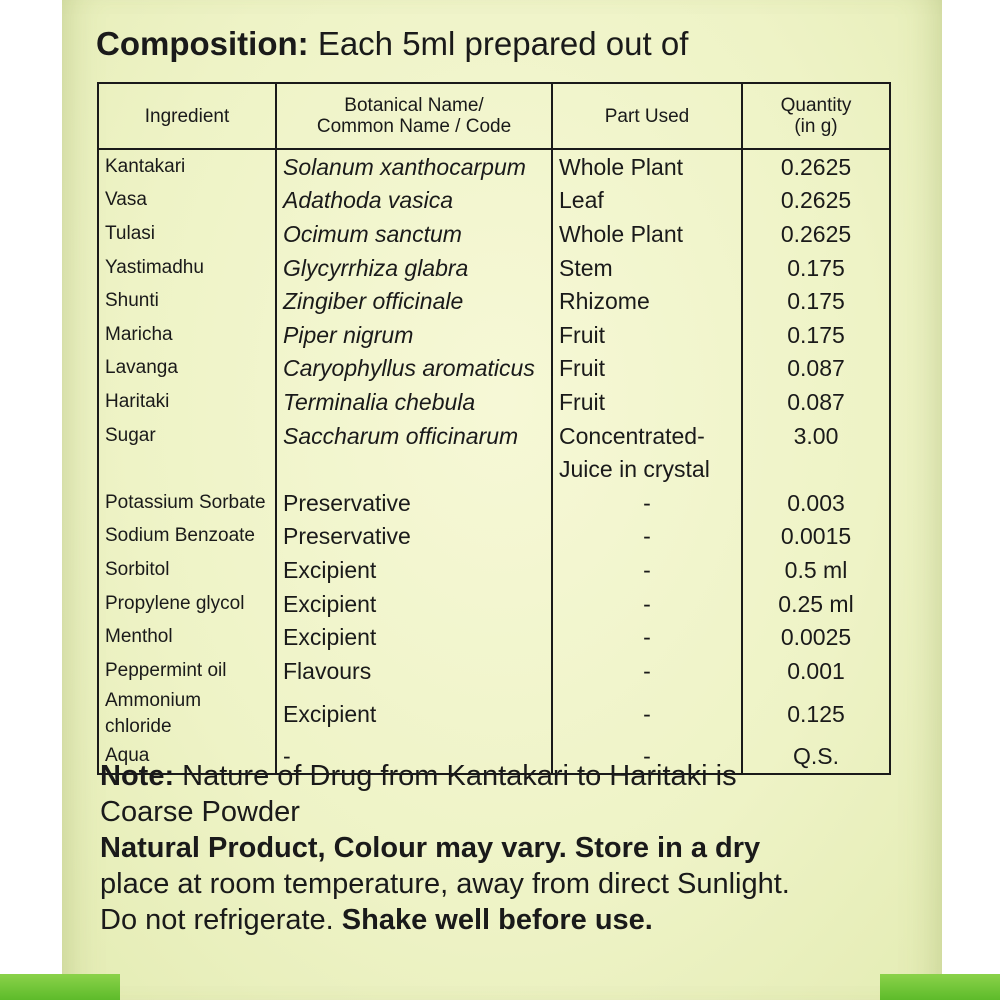 This screenshot has height=1000, width=1000. What do you see at coordinates (647, 301) in the screenshot?
I see `part-cell: Rhizome` at bounding box center [647, 301].